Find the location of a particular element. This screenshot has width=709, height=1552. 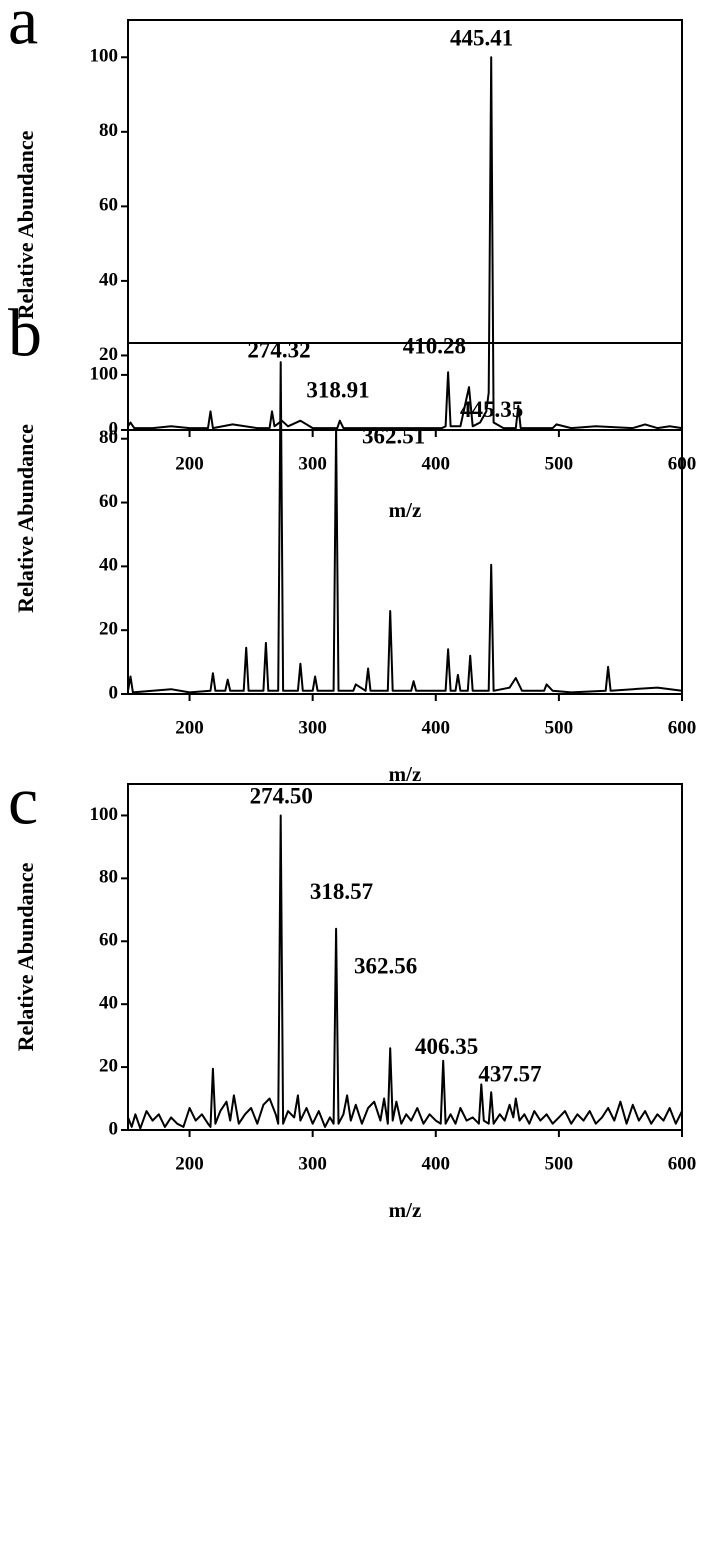

peak-label: 318.57 is located at coordinates (341, 891).